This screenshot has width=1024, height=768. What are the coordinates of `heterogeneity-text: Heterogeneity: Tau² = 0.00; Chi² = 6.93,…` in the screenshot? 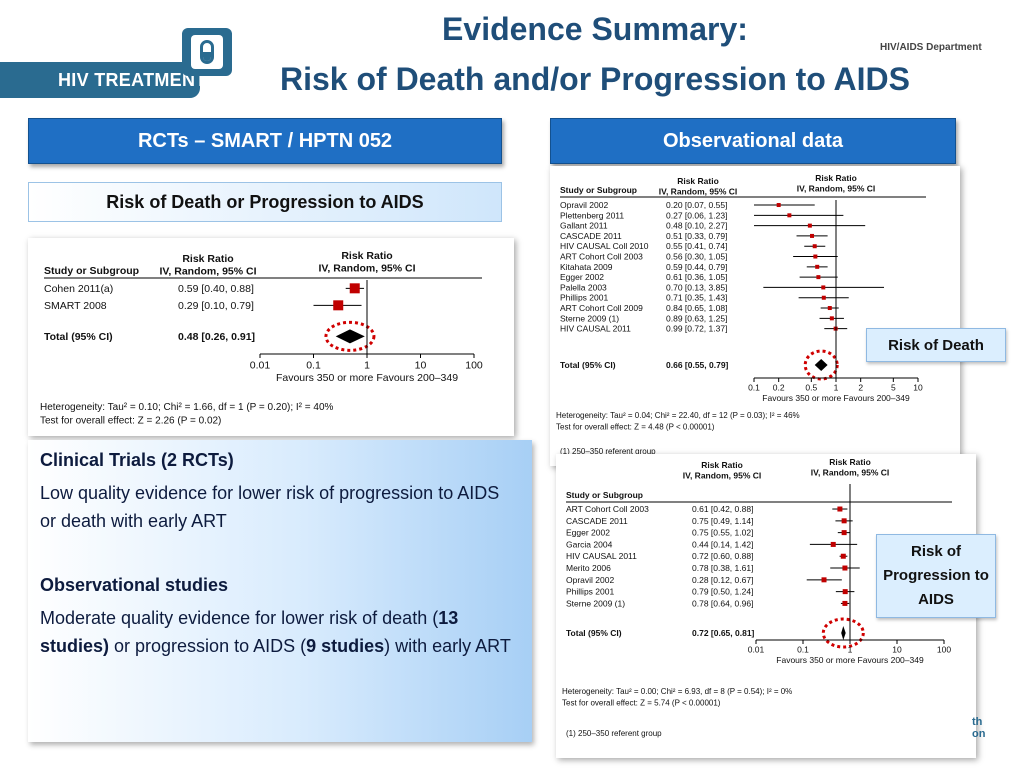 It's located at (677, 691).